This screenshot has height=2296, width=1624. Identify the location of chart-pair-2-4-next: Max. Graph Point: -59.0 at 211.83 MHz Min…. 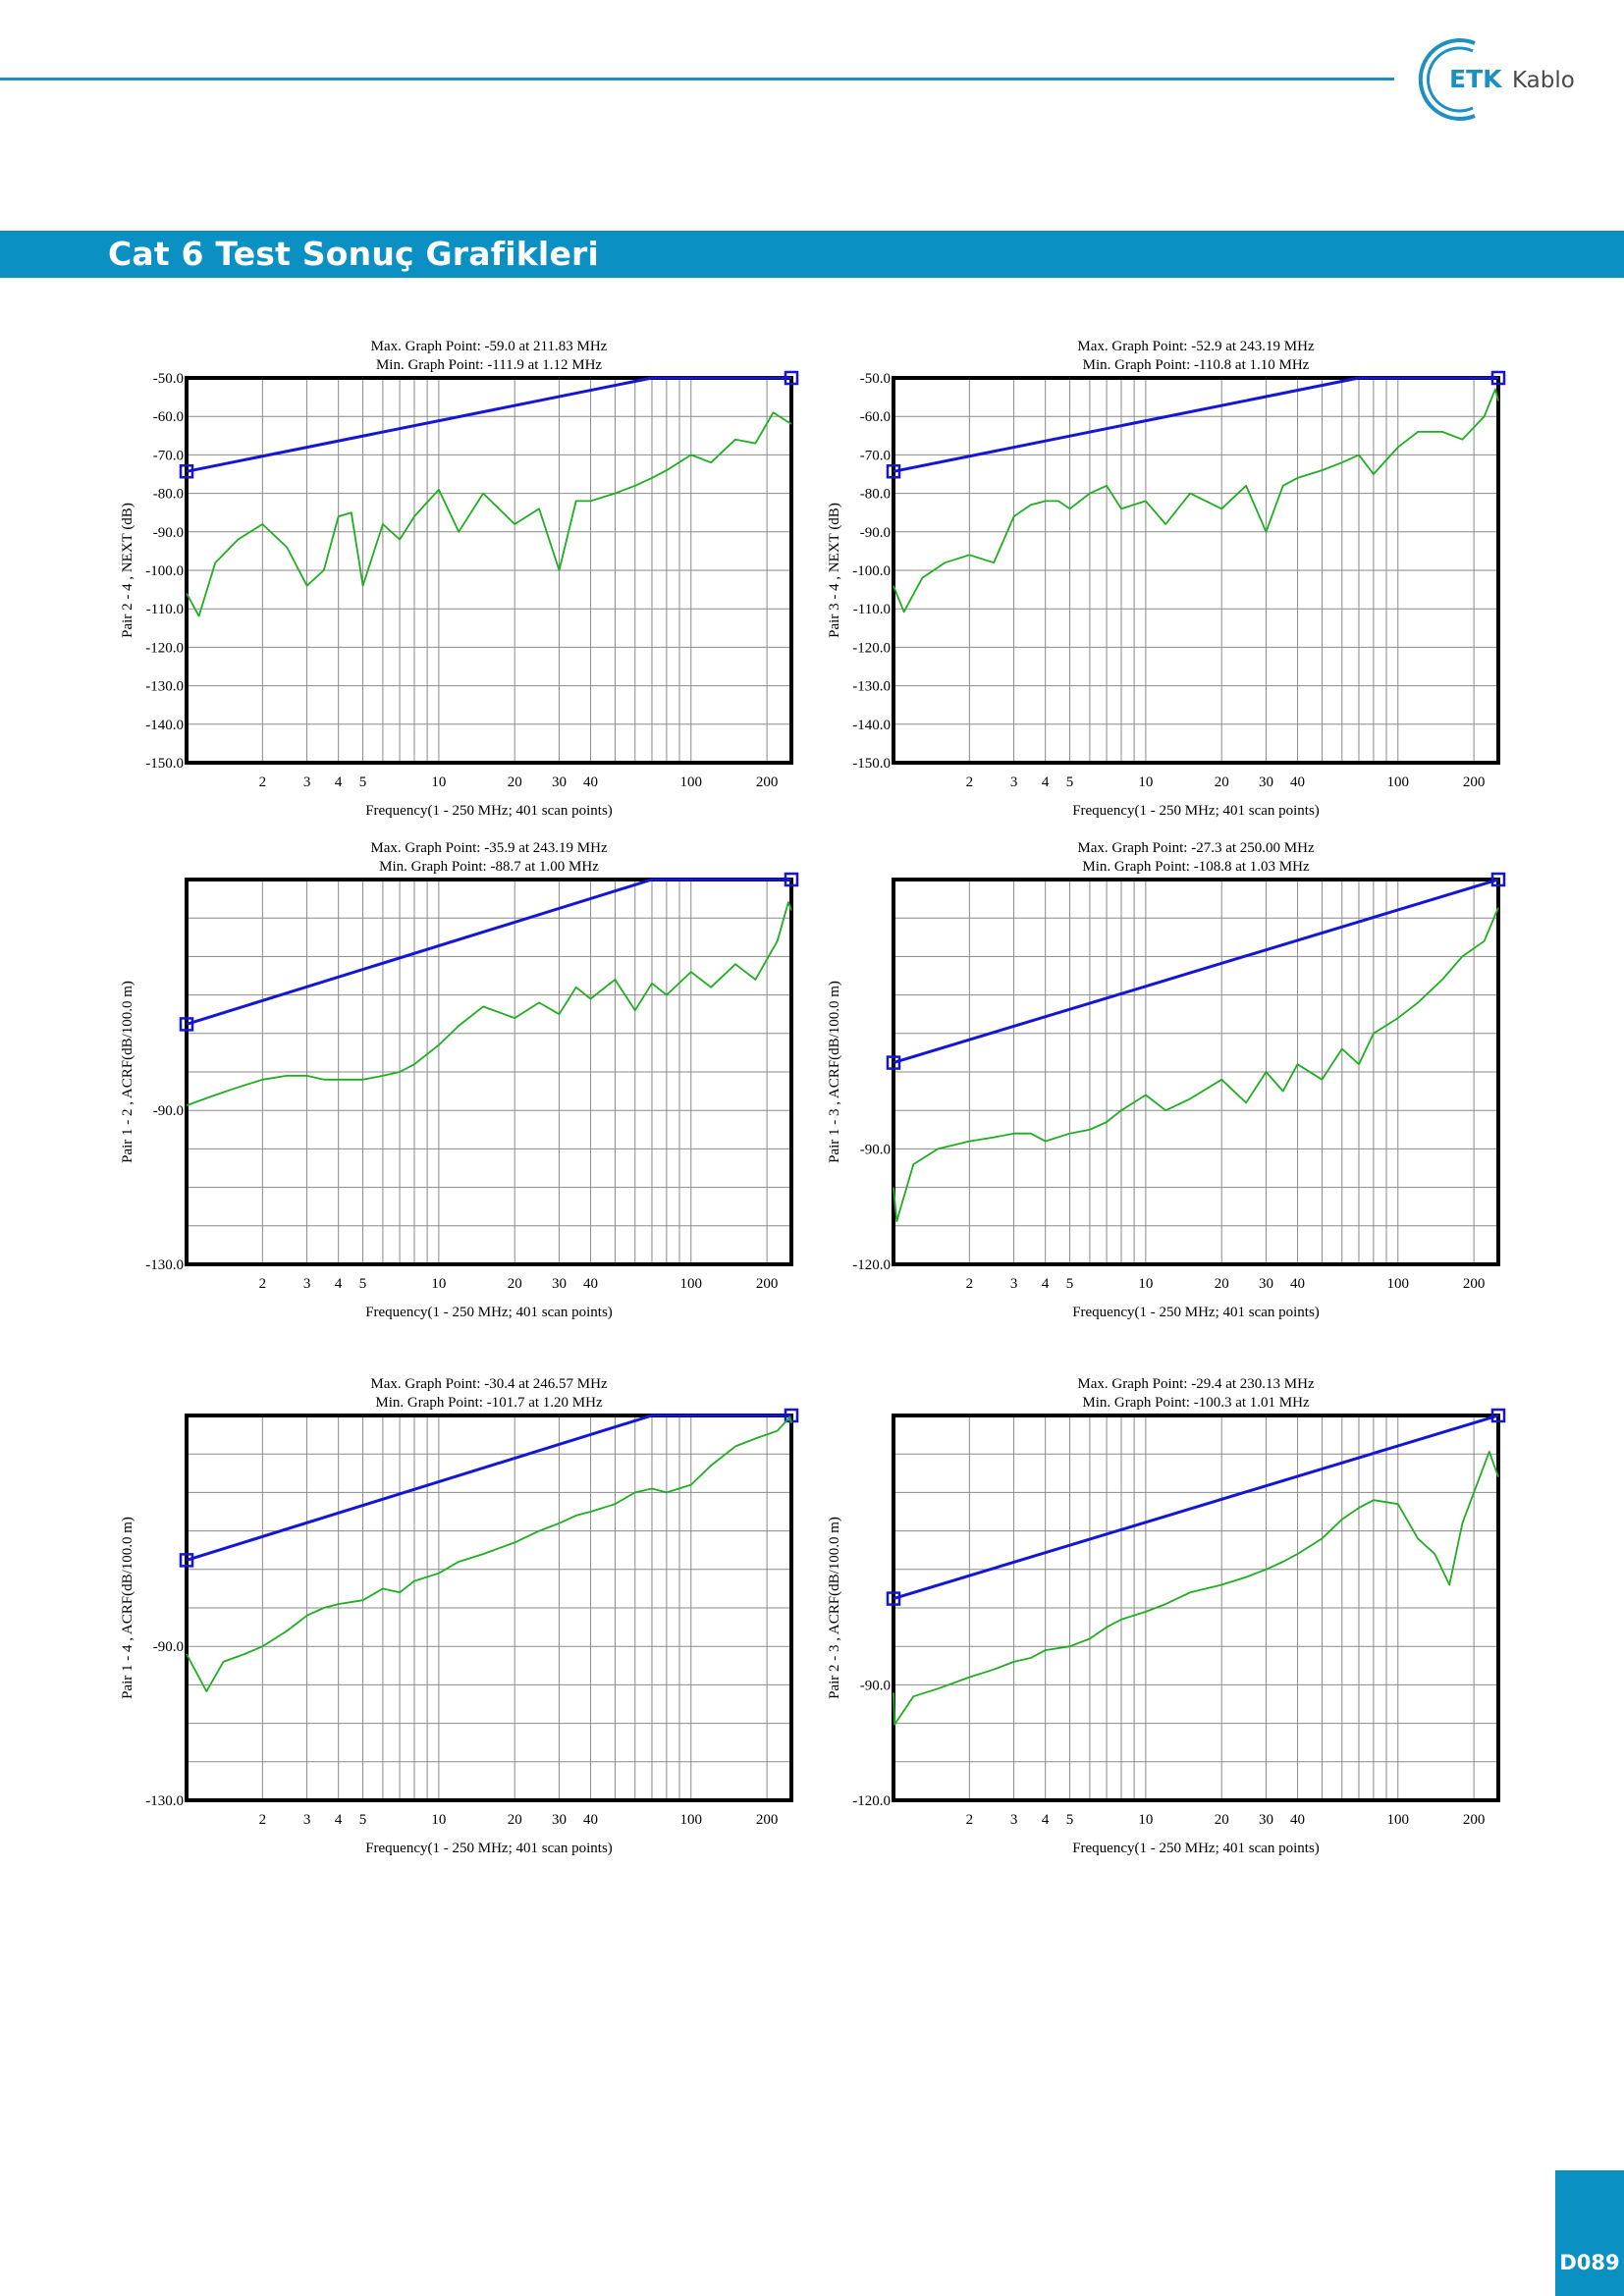
(471, 580).